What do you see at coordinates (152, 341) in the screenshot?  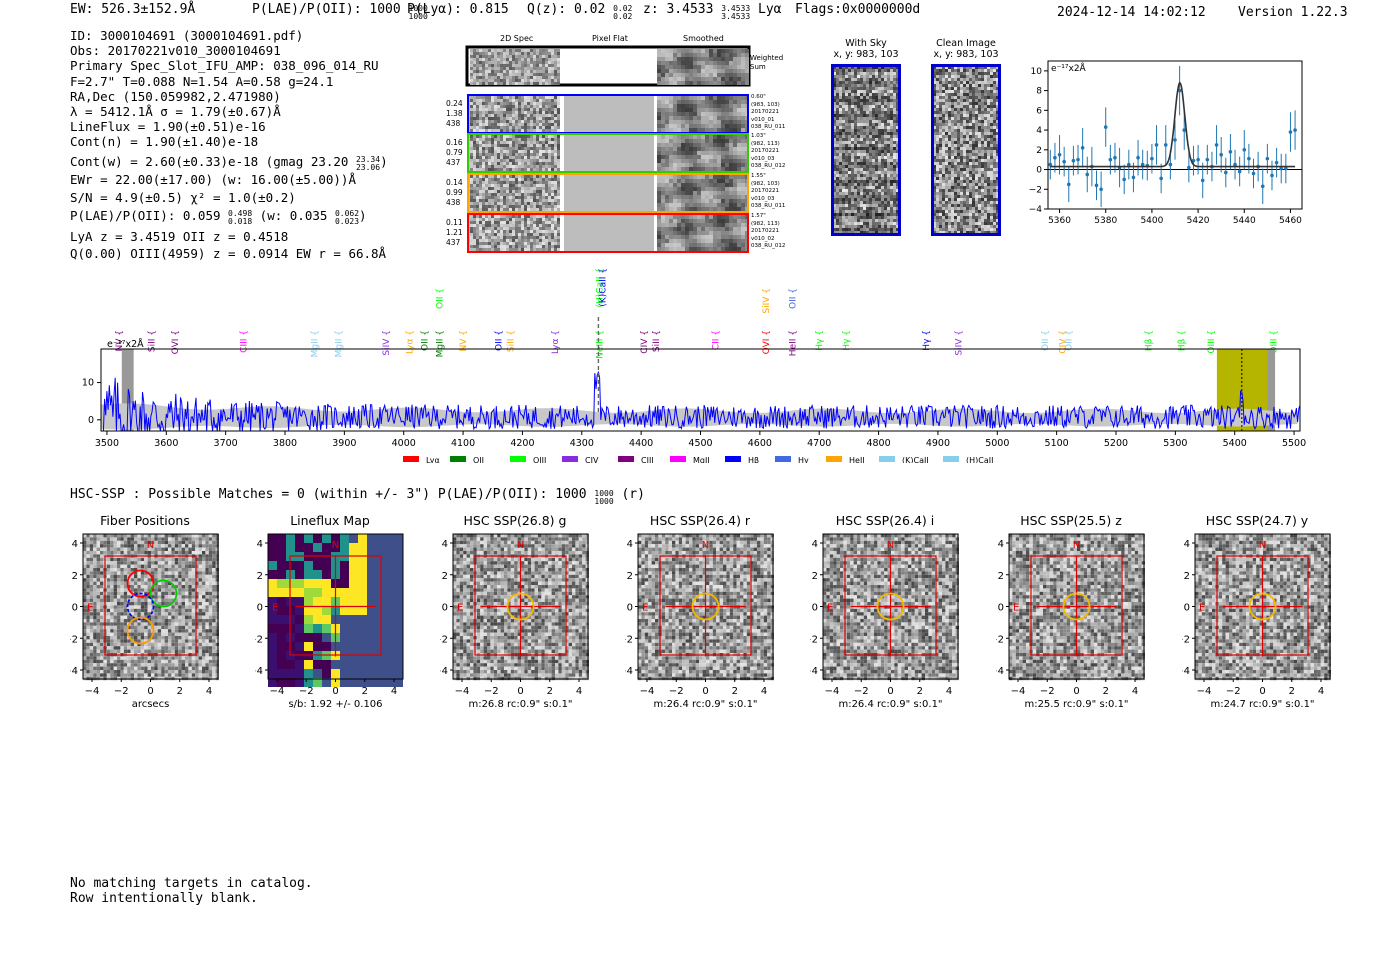 I see `spectral-line-label: SiII {` at bounding box center [152, 341].